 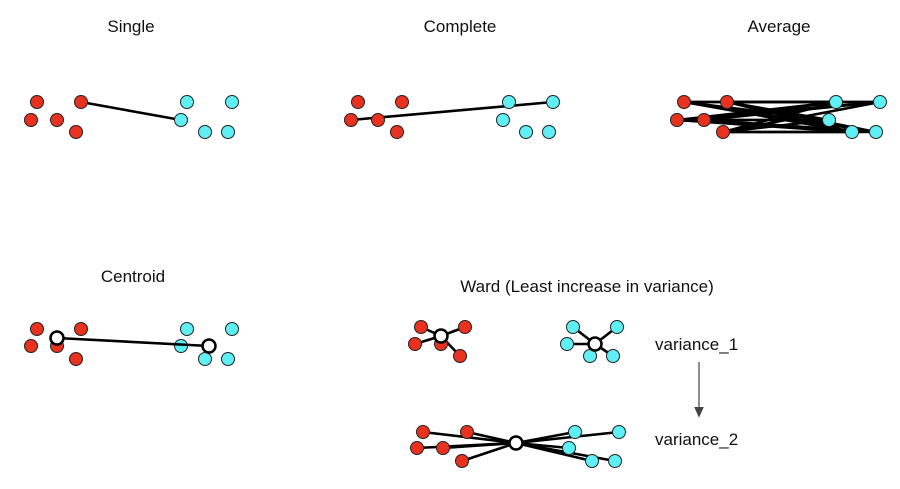 I want to click on panel-ward: Ward (Least increase in variance), so click(x=573, y=372).